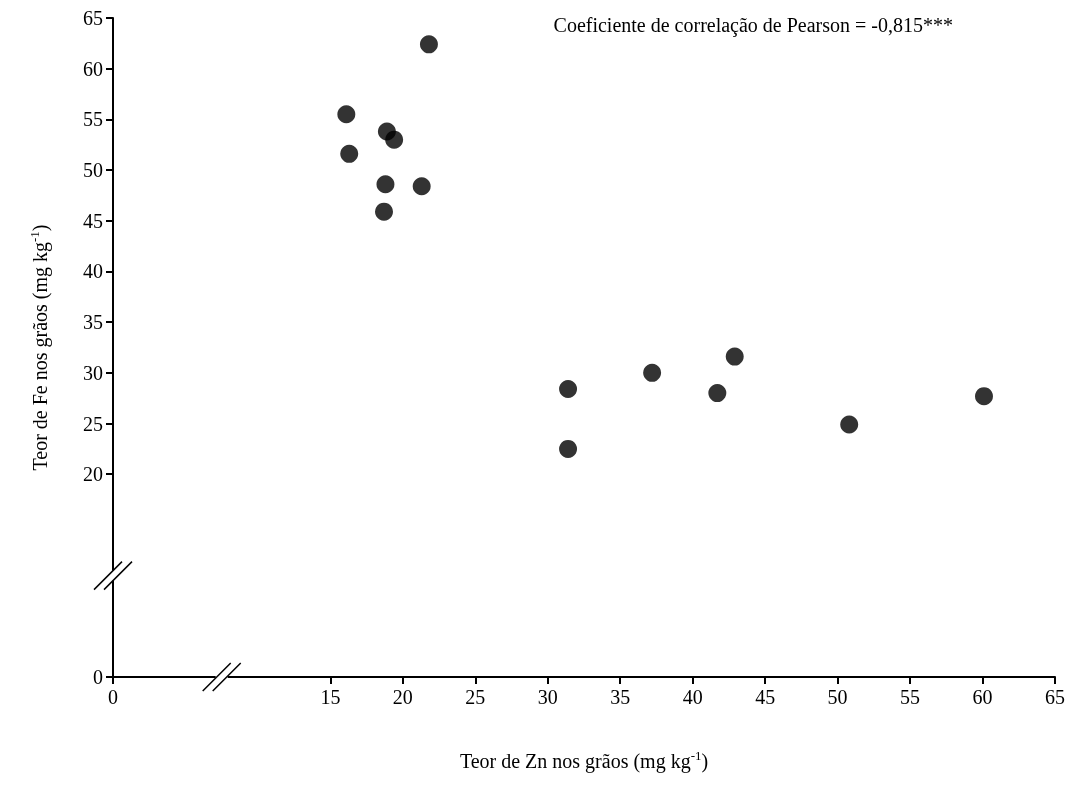 This screenshot has width=1073, height=810. What do you see at coordinates (753, 25) in the screenshot?
I see `annotation: Coeficiente de correlação de Pearson = -0,815***` at bounding box center [753, 25].